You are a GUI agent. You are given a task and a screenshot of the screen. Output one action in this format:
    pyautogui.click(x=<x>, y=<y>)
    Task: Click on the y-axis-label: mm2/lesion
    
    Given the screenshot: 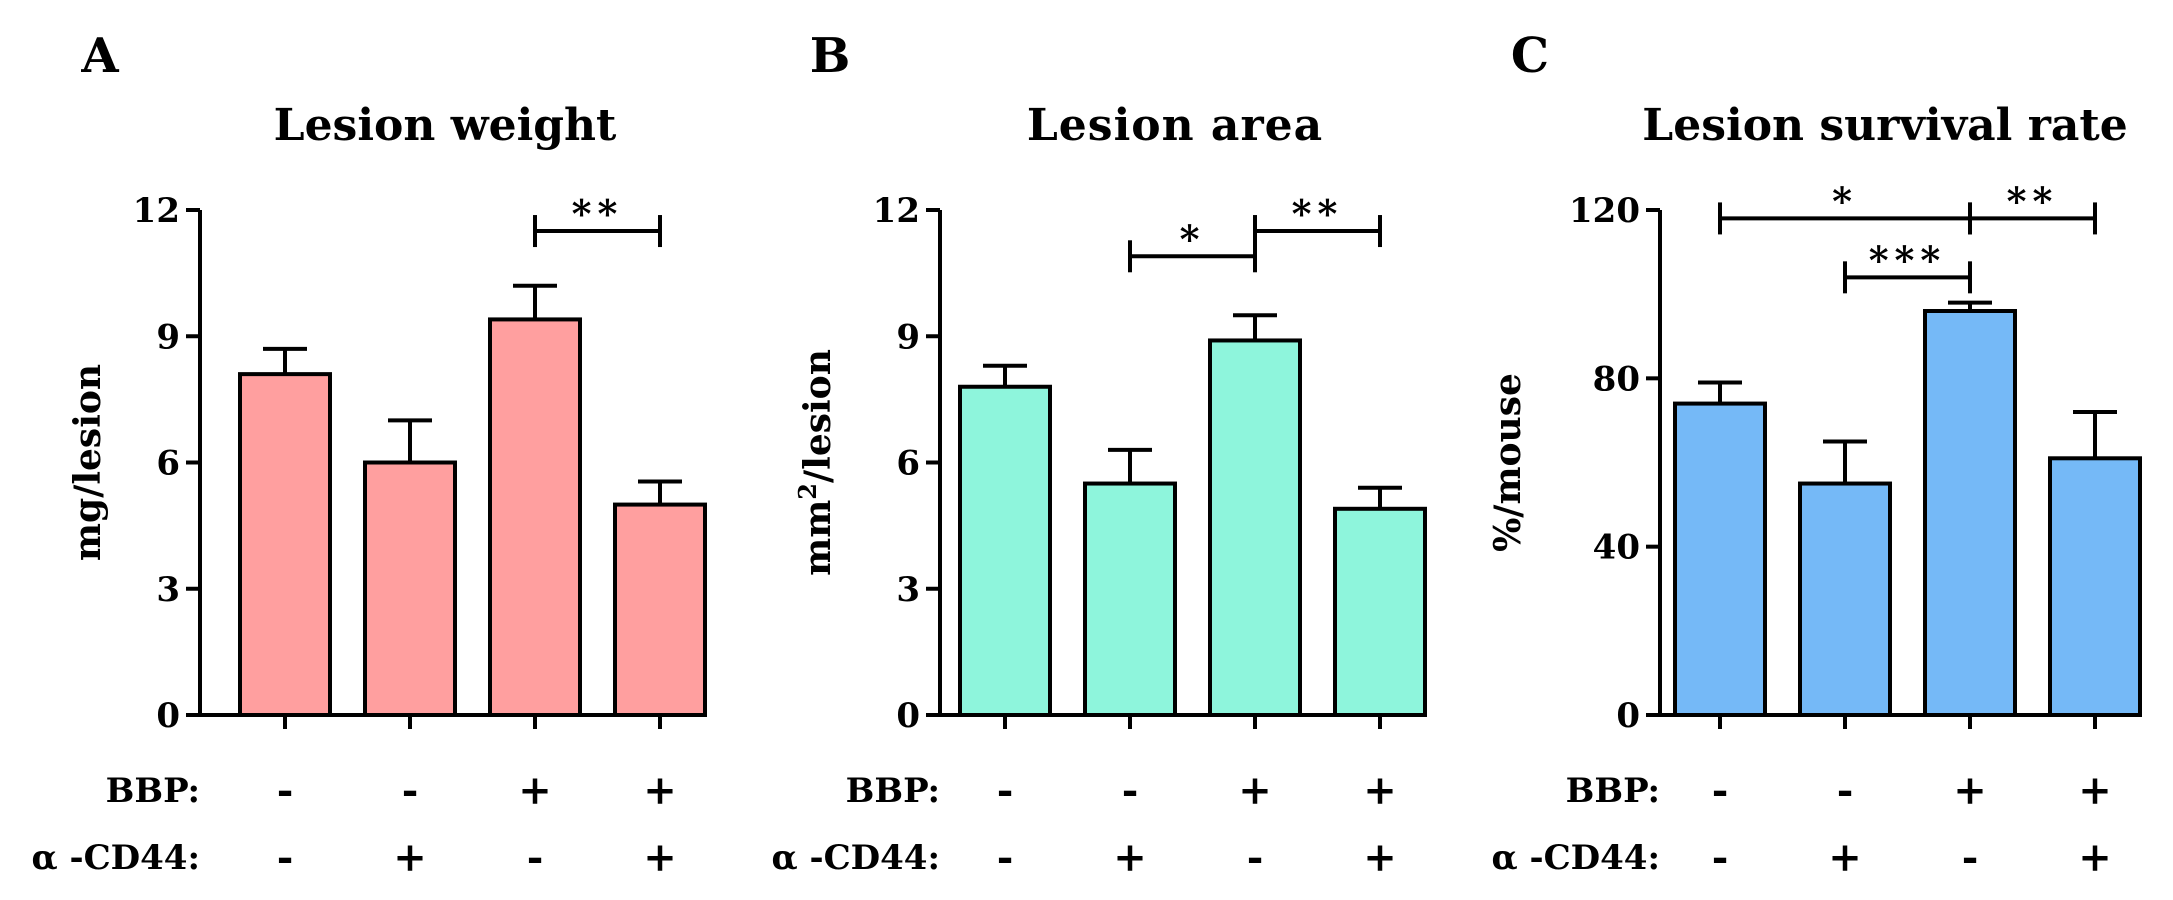 What is the action you would take?
    pyautogui.click(x=816, y=462)
    